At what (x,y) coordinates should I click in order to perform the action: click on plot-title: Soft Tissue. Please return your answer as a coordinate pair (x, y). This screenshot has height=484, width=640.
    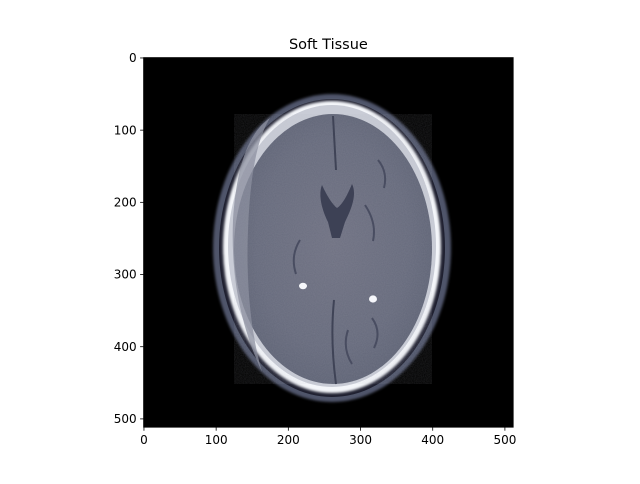
    Looking at the image, I should click on (328, 45).